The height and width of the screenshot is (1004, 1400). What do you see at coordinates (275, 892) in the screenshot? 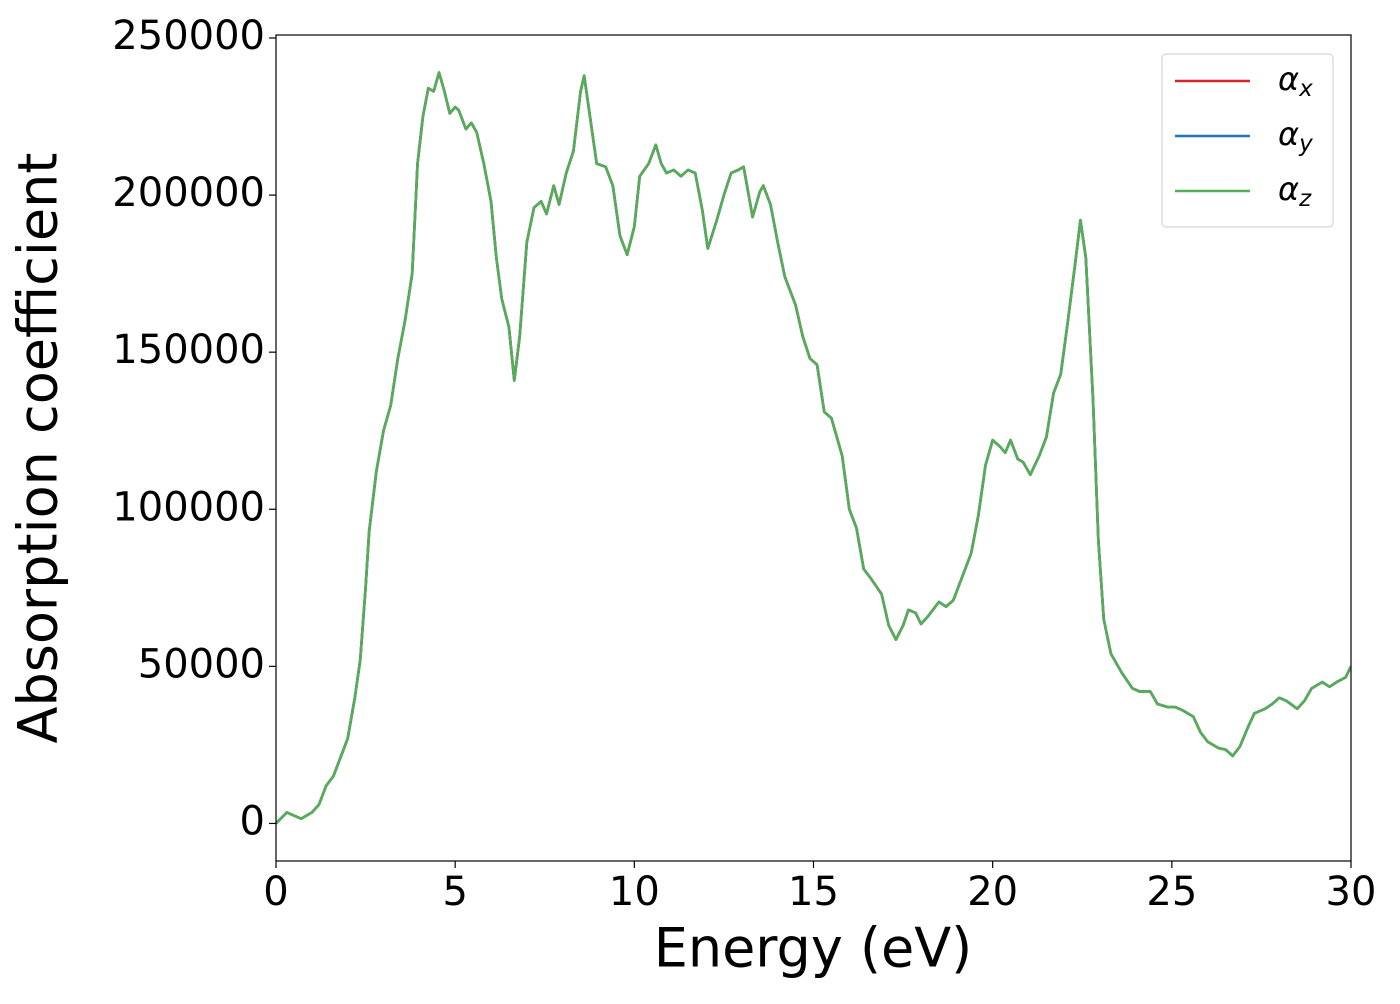
I see `x-tick-label: 0` at bounding box center [275, 892].